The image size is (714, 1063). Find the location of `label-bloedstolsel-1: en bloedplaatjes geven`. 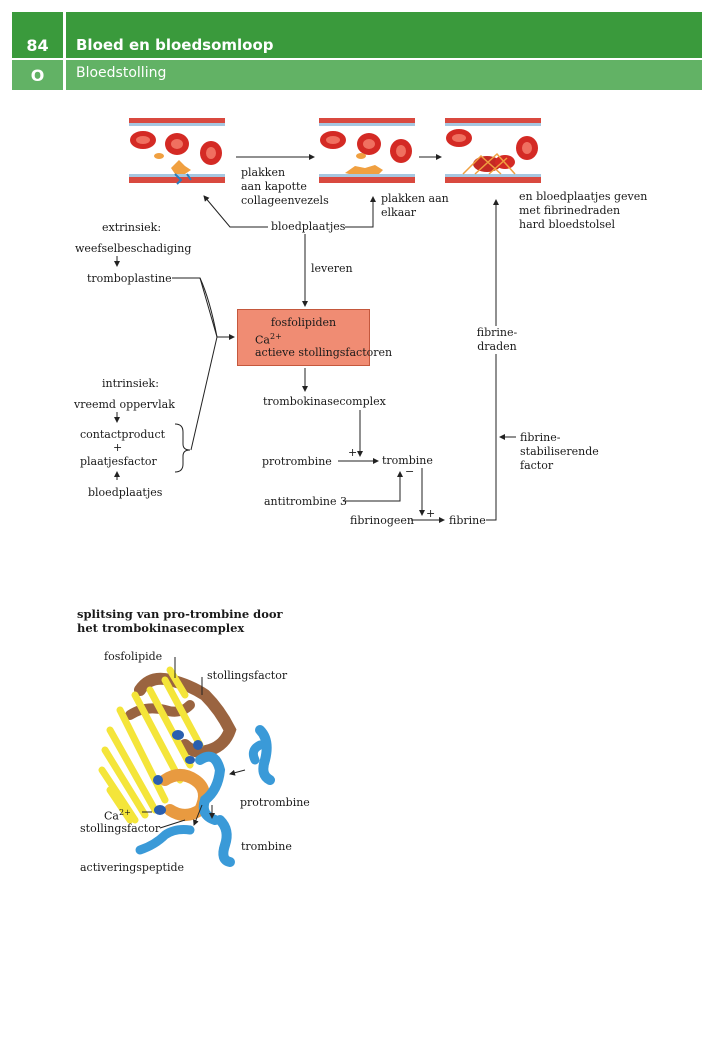

label-bloedstolsel-1: en bloedplaatjes geven is located at coordinates (583, 196).